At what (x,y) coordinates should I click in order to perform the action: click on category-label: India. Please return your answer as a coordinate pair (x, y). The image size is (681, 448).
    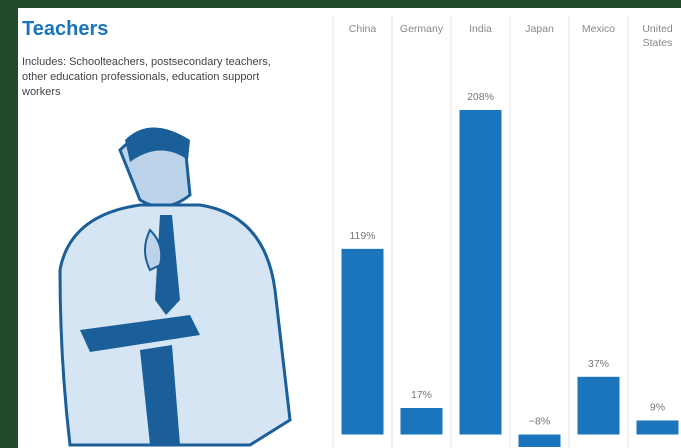
    Looking at the image, I should click on (480, 29).